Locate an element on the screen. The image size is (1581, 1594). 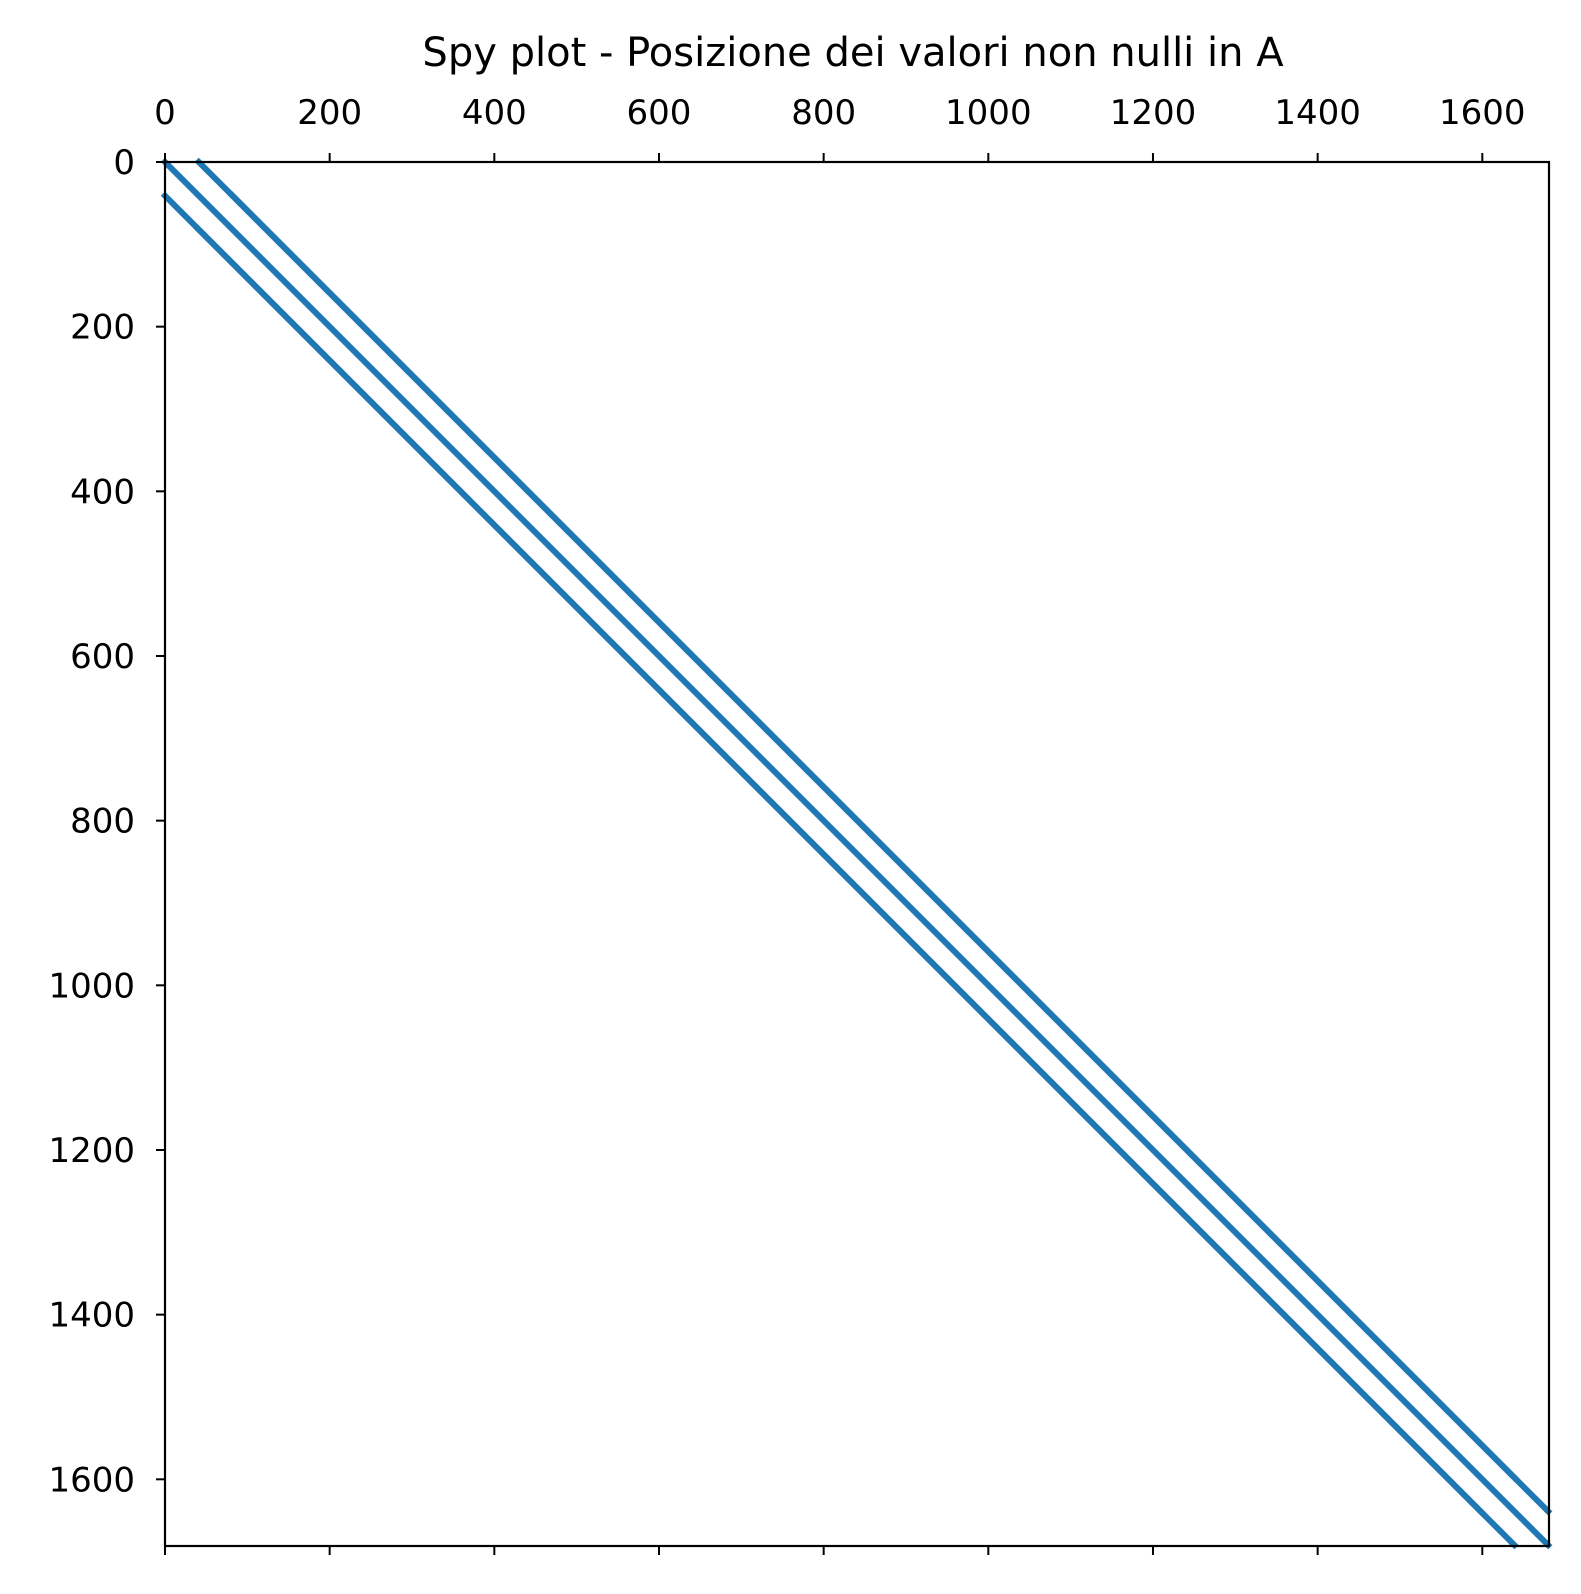
y-tick-label: 600 is located at coordinates (102, 657).